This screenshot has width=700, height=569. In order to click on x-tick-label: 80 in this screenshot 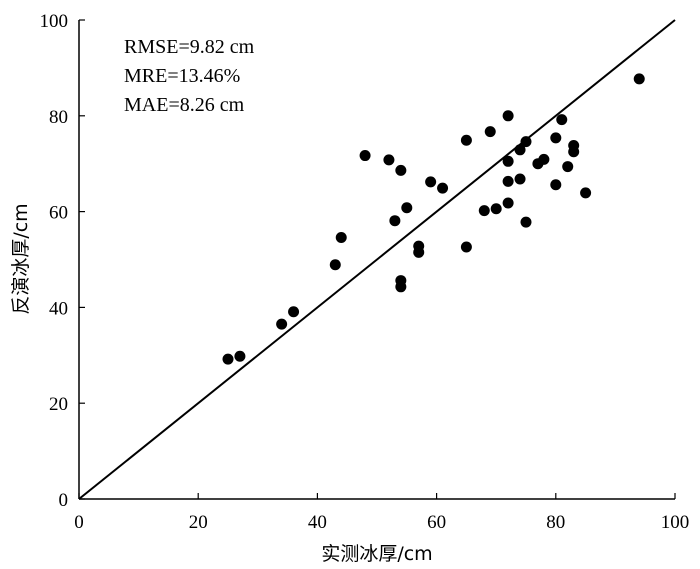, I will do `click(555, 522)`.